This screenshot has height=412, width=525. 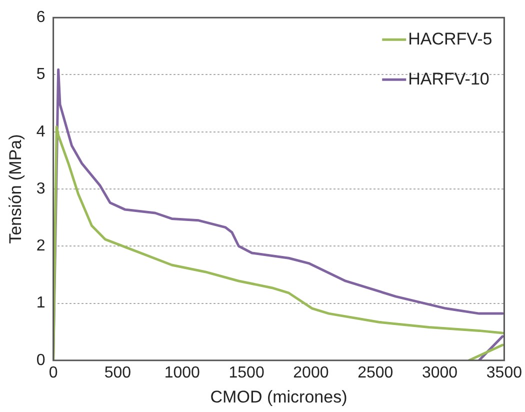 What do you see at coordinates (246, 373) in the screenshot?
I see `x-tick-label: 1500` at bounding box center [246, 373].